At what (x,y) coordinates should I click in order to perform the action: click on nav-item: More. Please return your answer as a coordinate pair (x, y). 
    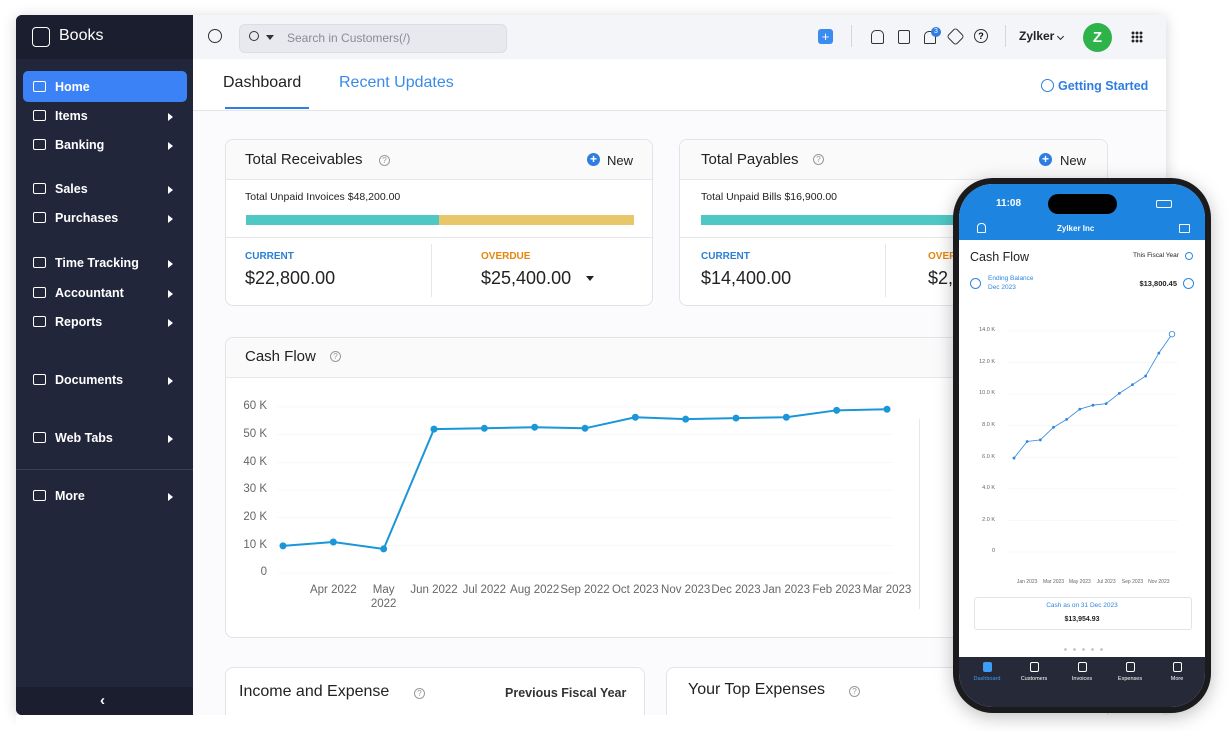
    Looking at the image, I should click on (70, 496).